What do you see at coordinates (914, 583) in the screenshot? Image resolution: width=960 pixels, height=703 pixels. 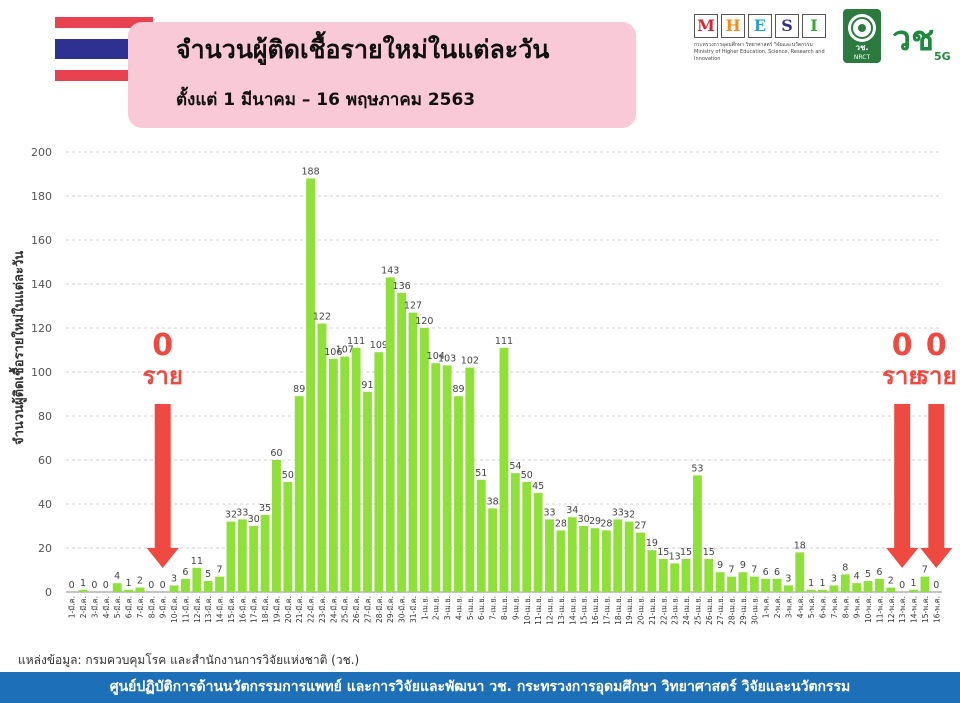 I see `data-label: 1` at bounding box center [914, 583].